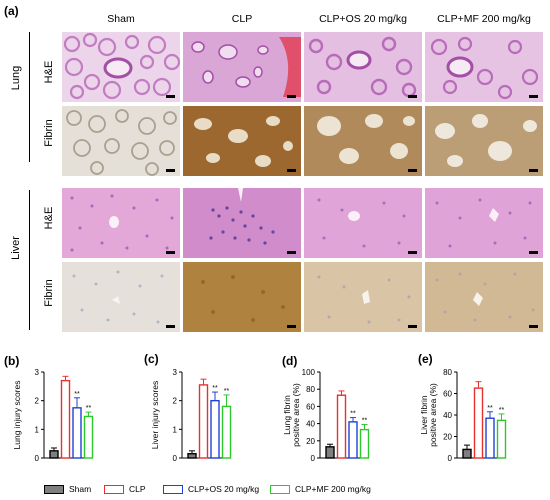  What do you see at coordinates (363, 19) in the screenshot?
I see `column-header-clp-os: CLP+OS 20 mg/kg` at bounding box center [363, 19].